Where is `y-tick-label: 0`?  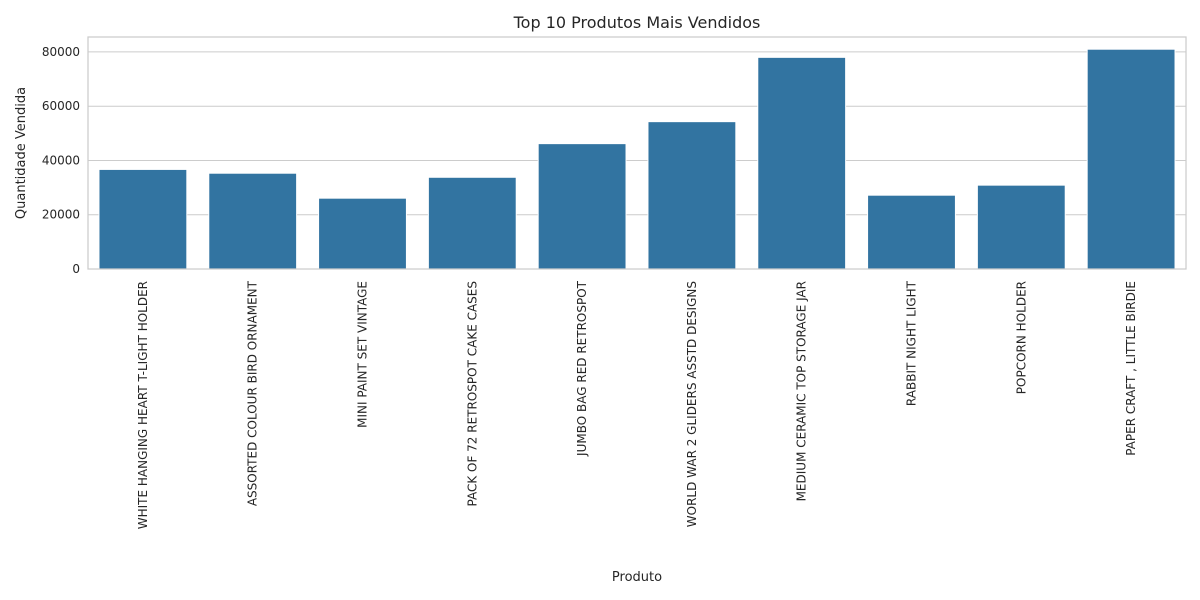
y-tick-label: 0 is located at coordinates (76, 269).